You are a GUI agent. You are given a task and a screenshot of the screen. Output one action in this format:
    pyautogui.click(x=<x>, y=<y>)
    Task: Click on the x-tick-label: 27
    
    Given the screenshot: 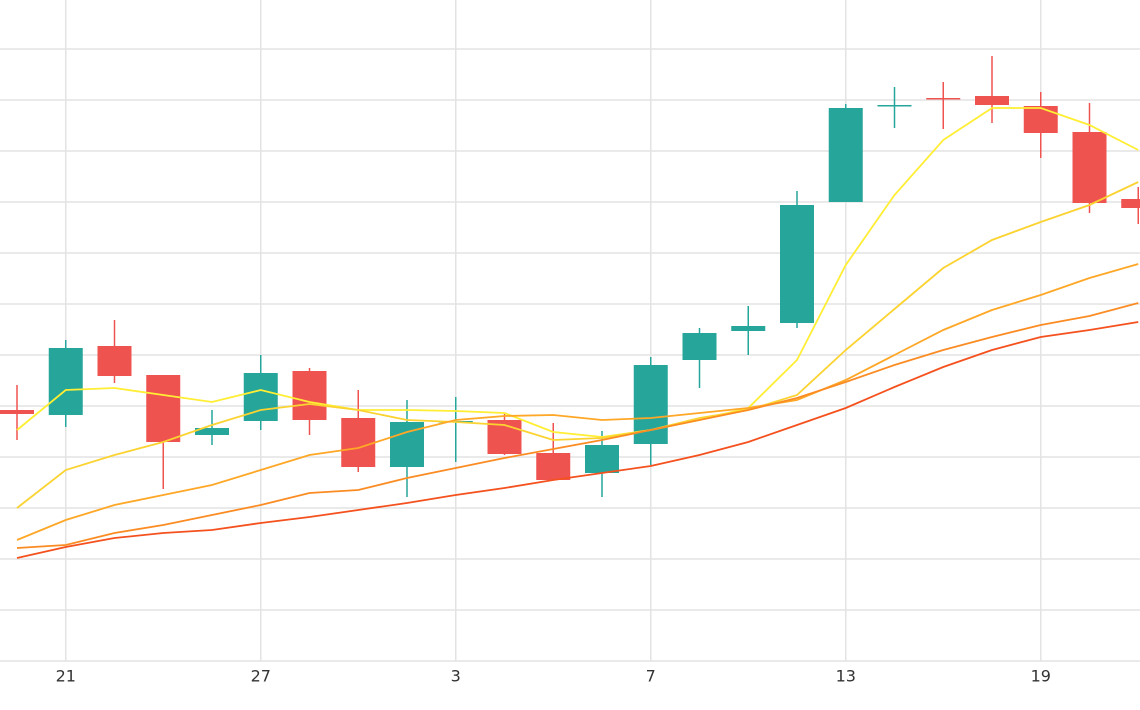 What is the action you would take?
    pyautogui.click(x=261, y=676)
    